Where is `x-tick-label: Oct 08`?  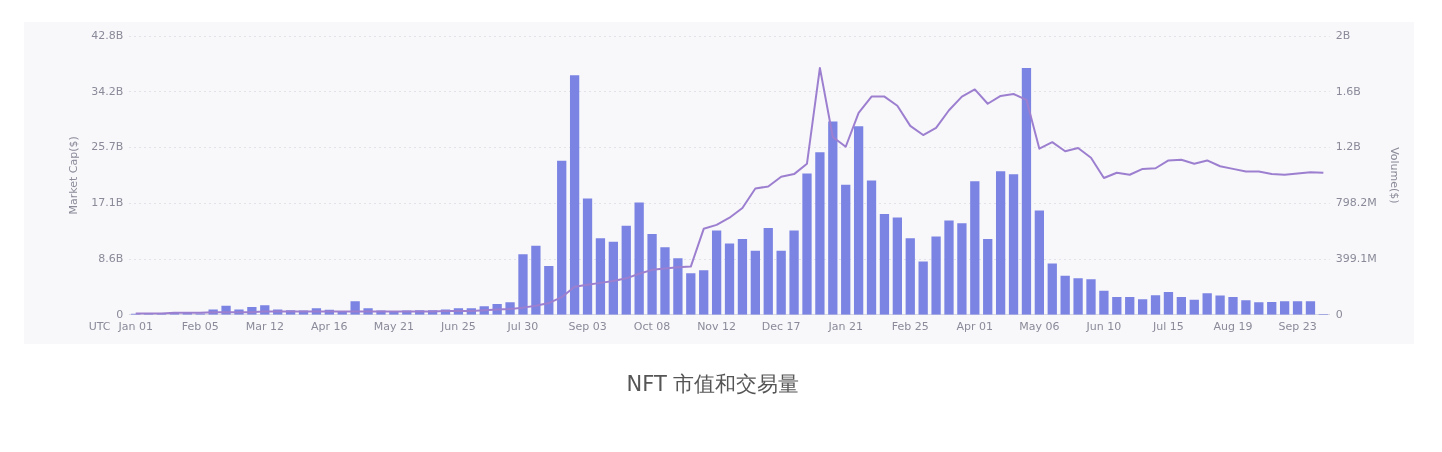
x-tick-label: Oct 08 is located at coordinates (652, 327).